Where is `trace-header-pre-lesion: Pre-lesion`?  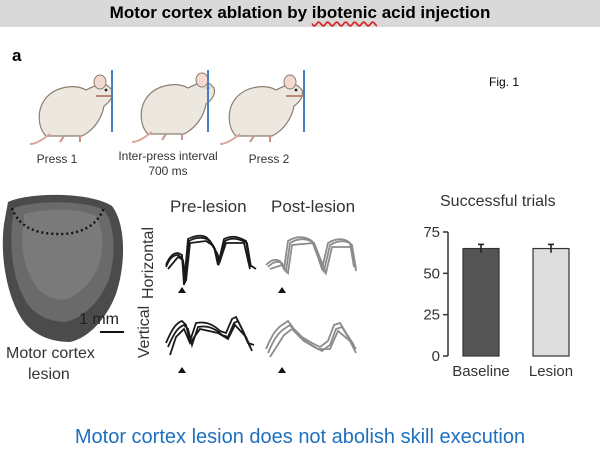
trace-header-pre-lesion: Pre-lesion is located at coordinates (208, 206).